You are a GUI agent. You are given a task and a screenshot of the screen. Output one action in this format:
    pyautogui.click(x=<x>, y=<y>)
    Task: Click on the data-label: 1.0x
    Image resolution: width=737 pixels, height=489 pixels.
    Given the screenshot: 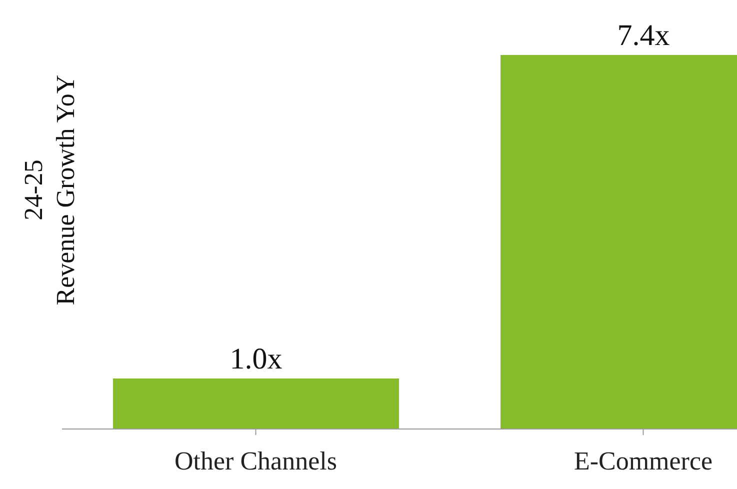 What is the action you would take?
    pyautogui.click(x=256, y=359)
    